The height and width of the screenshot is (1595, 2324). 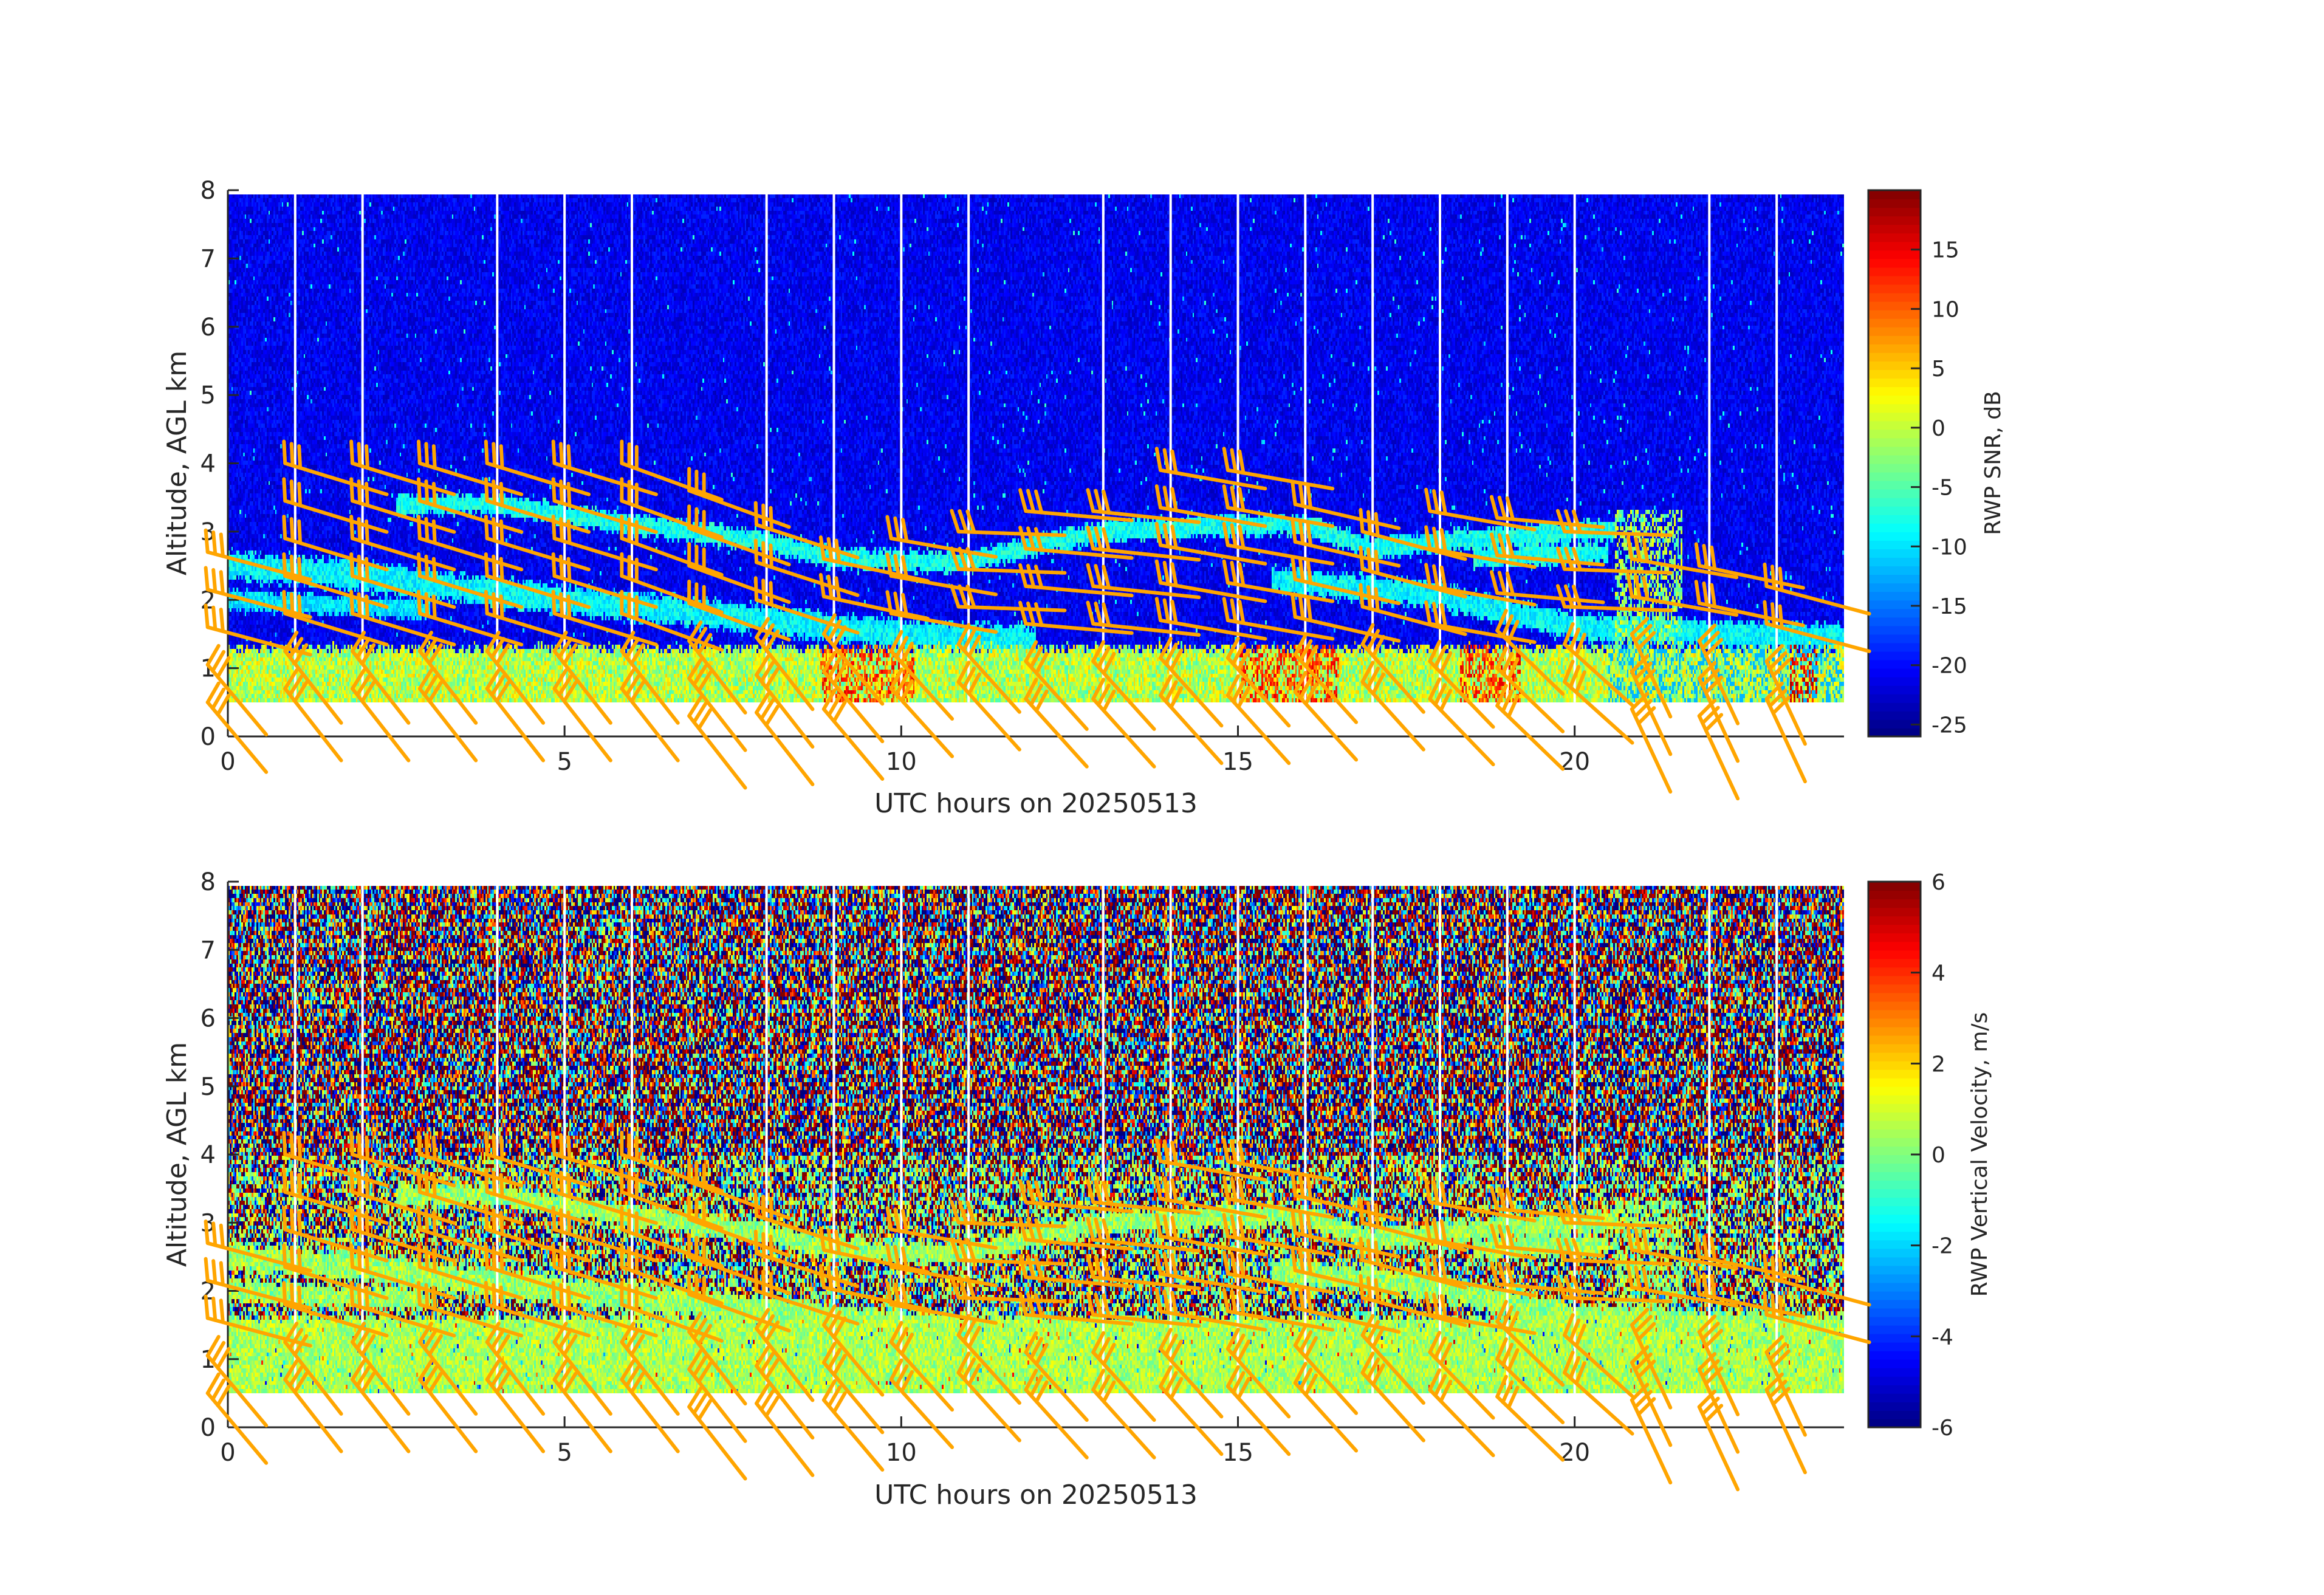 What do you see at coordinates (901, 1453) in the screenshot?
I see `velocity-x-tick-label: 10` at bounding box center [901, 1453].